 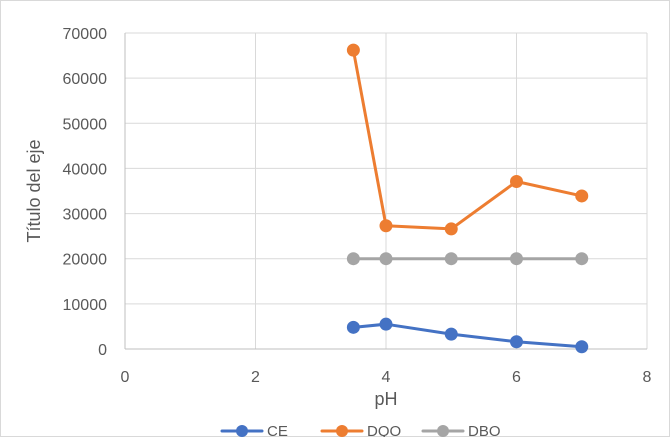 I want to click on series-dbo, so click(x=467, y=259).